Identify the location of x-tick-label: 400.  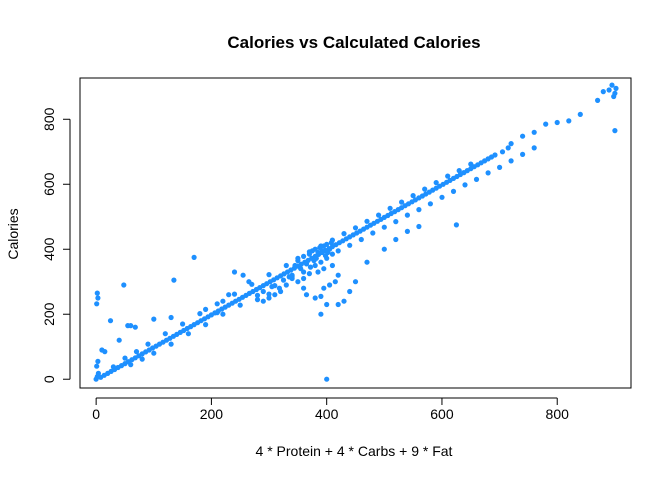
(327, 414).